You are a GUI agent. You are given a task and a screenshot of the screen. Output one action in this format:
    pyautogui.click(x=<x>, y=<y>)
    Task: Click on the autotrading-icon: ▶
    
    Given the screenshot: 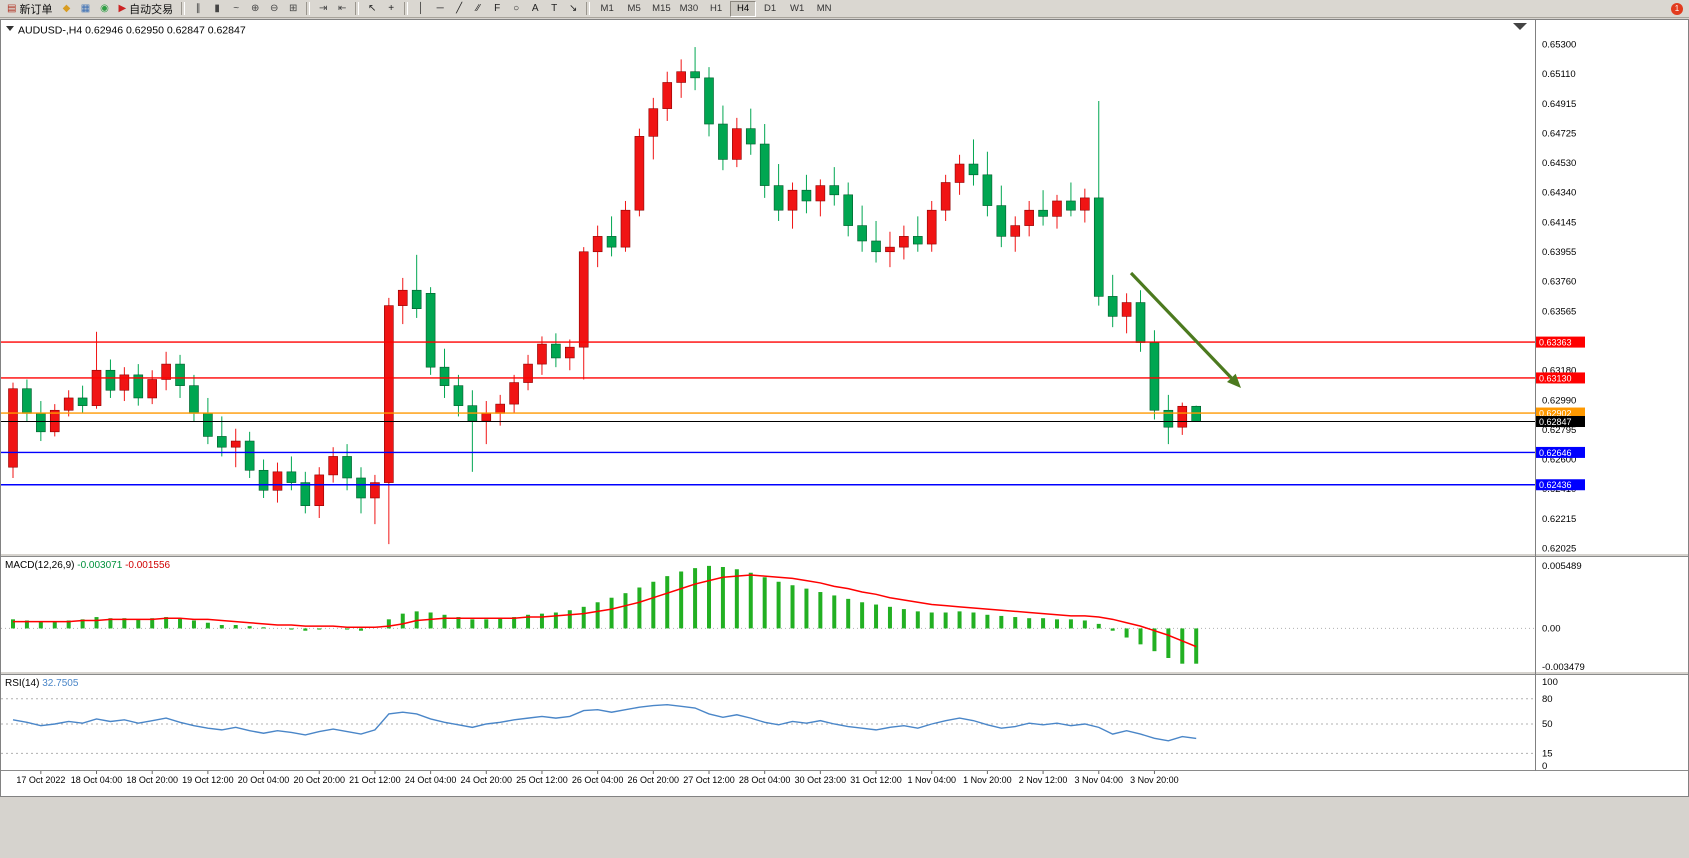 What is the action you would take?
    pyautogui.click(x=122, y=8)
    